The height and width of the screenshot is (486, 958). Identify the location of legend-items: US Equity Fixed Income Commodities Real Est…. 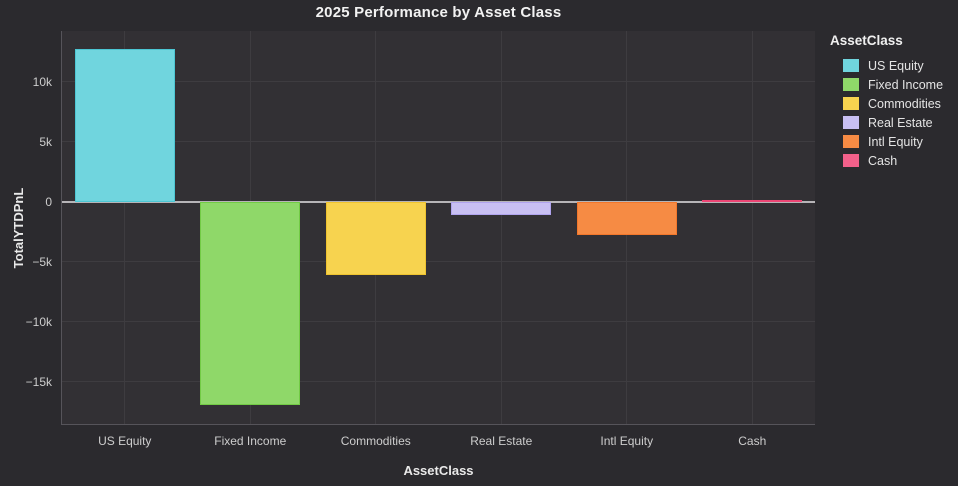
(893, 113).